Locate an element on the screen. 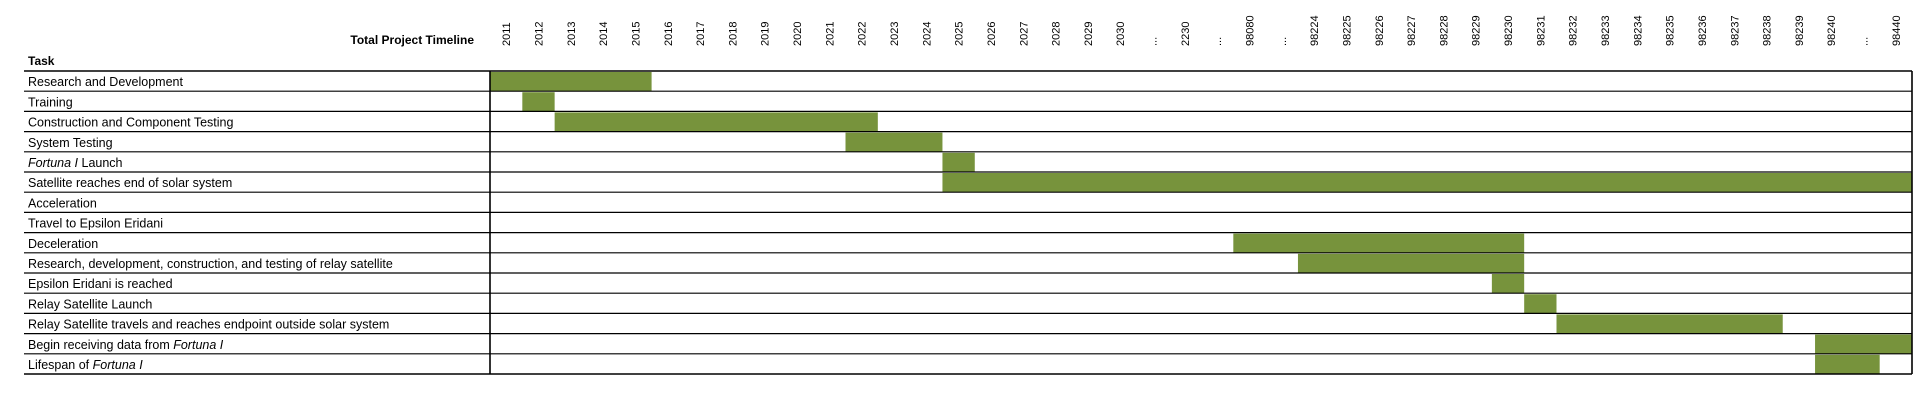  tick-label: 98229 is located at coordinates (1477, 30).